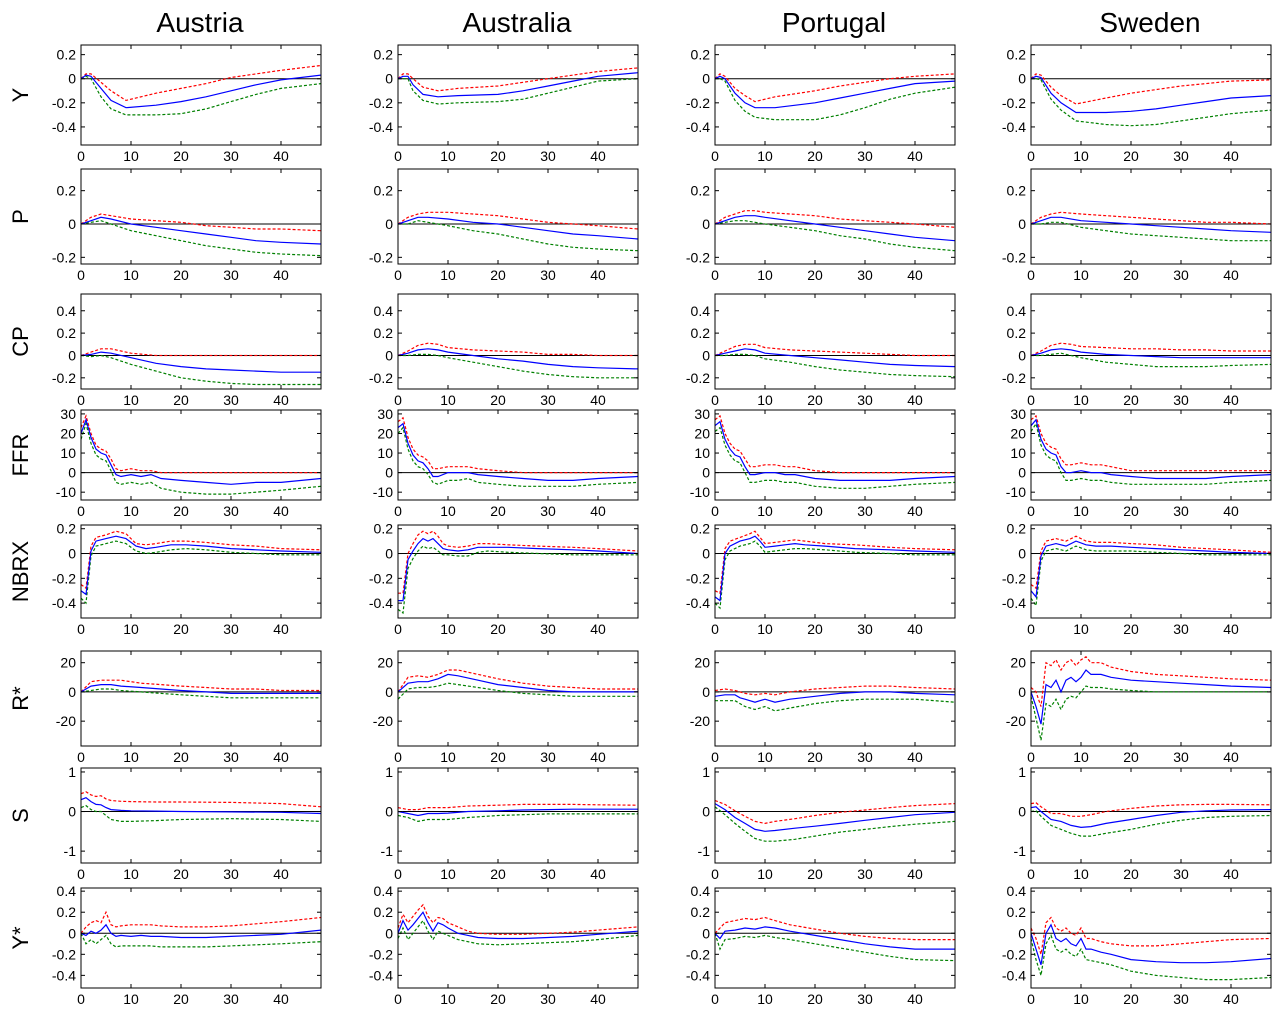  I want to click on row-label-p: P, so click(20, 216).